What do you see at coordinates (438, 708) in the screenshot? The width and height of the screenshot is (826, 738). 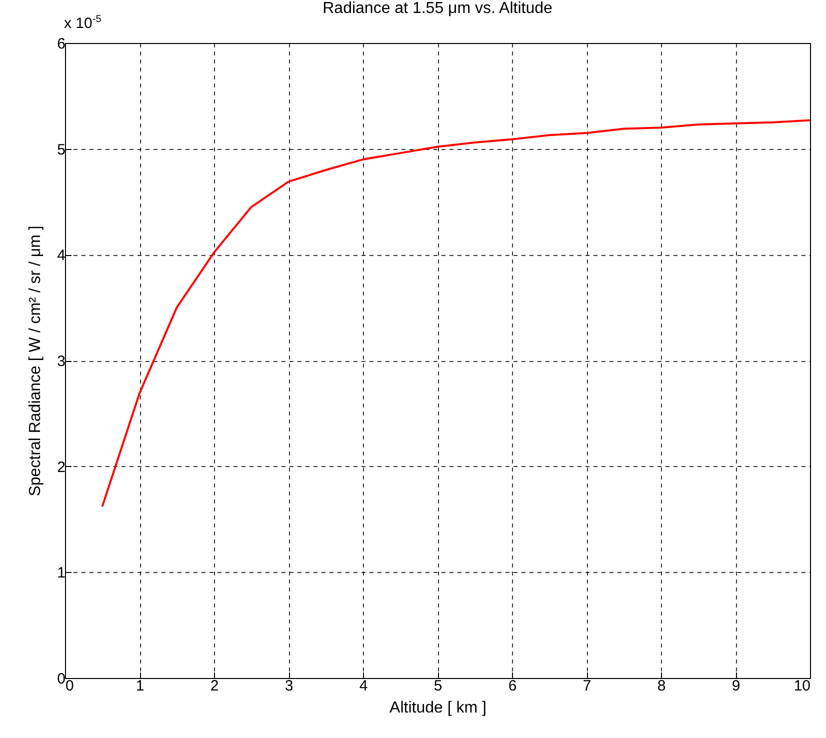 I see `x-axis-title: Altitude [ km ]` at bounding box center [438, 708].